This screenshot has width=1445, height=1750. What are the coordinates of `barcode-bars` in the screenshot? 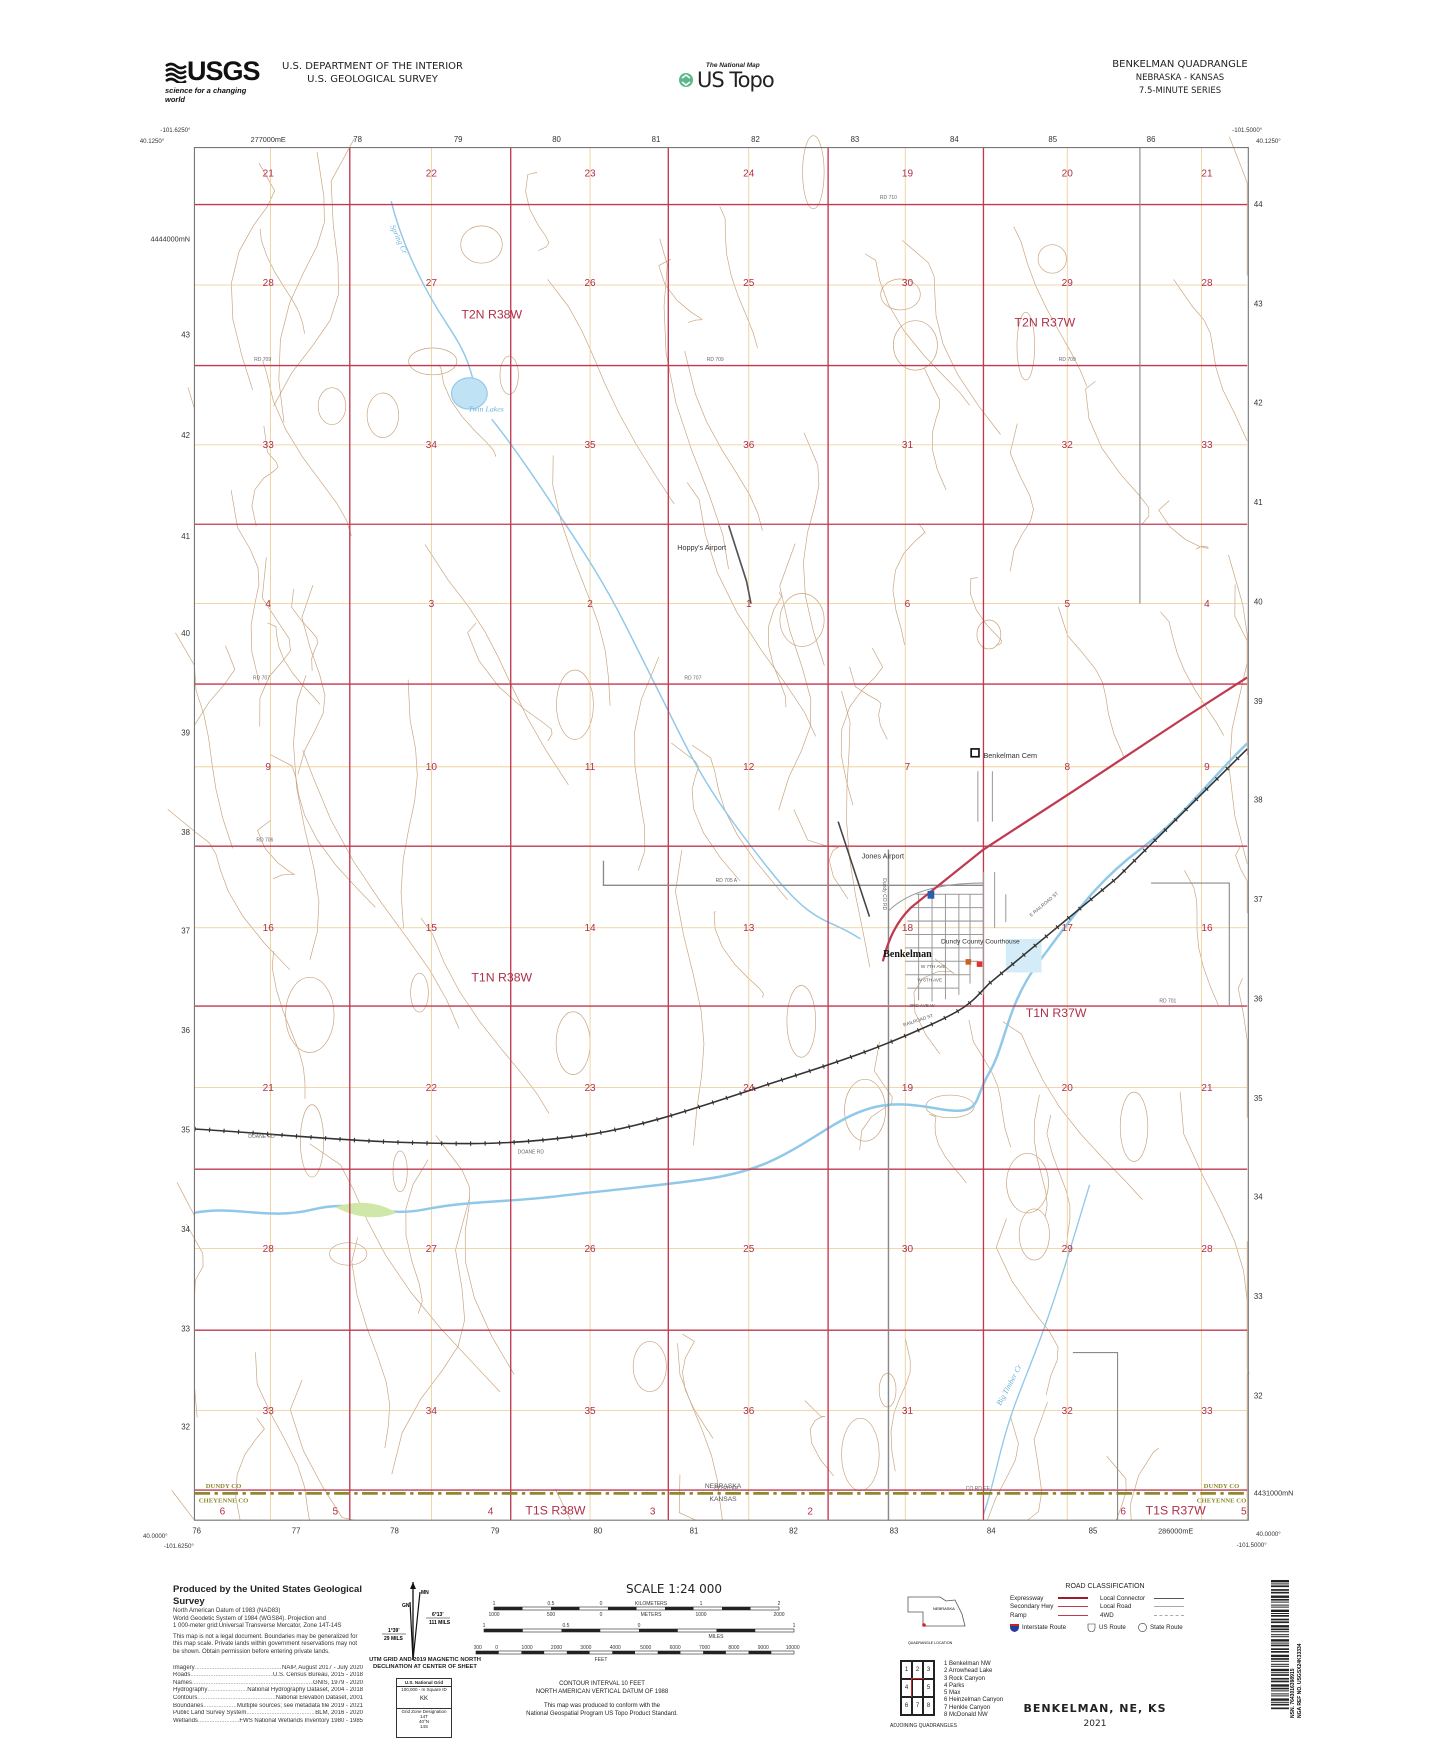 It's located at (1280, 1645).